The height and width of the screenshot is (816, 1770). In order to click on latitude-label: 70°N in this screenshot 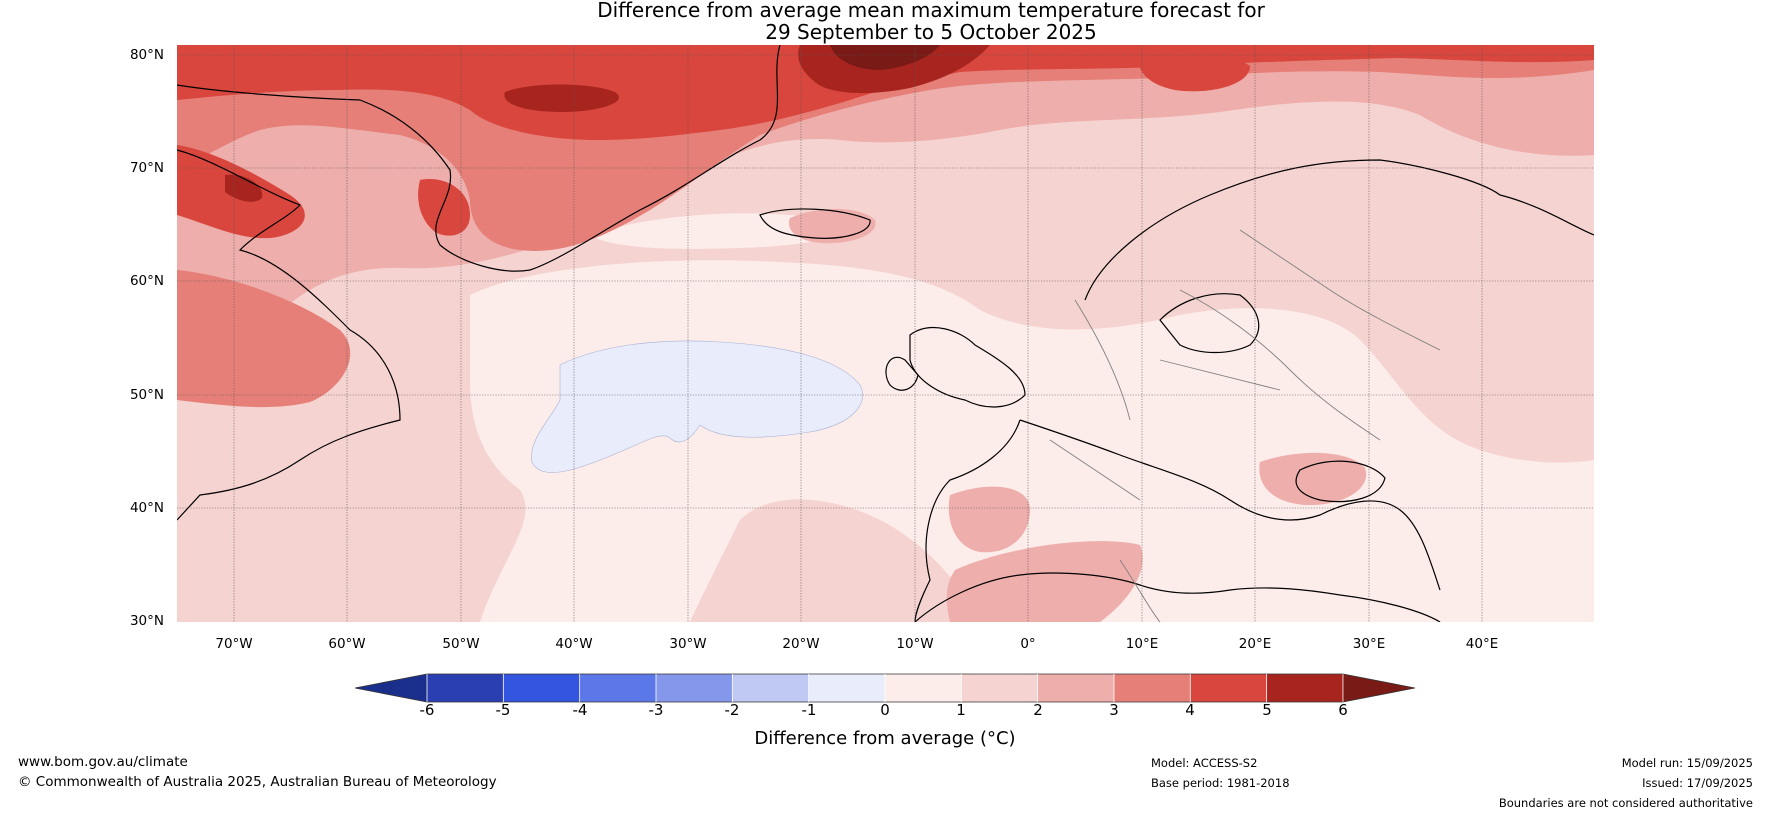, I will do `click(146, 168)`.